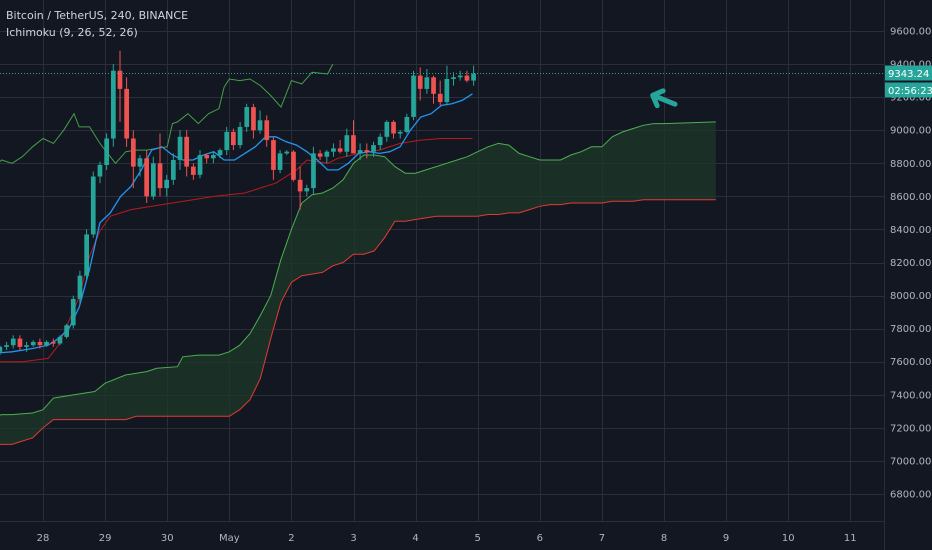 The image size is (932, 550). Describe the element at coordinates (910, 230) in the screenshot. I see `price-tick-label: 8400.00` at that location.